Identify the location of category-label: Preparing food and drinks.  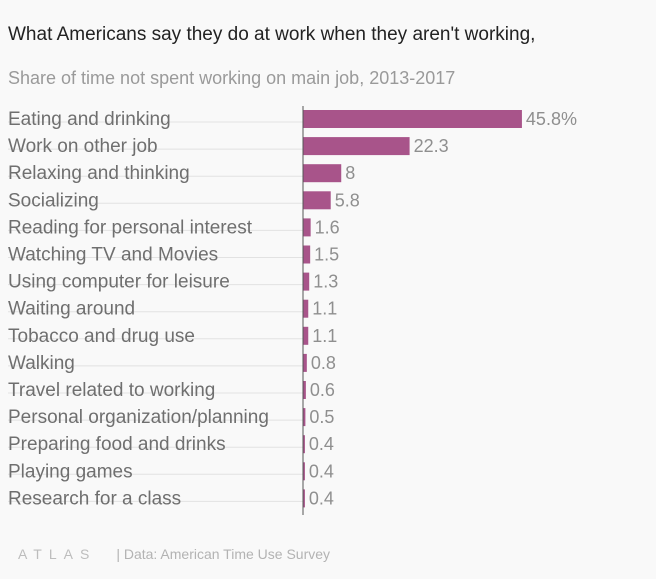
(117, 444).